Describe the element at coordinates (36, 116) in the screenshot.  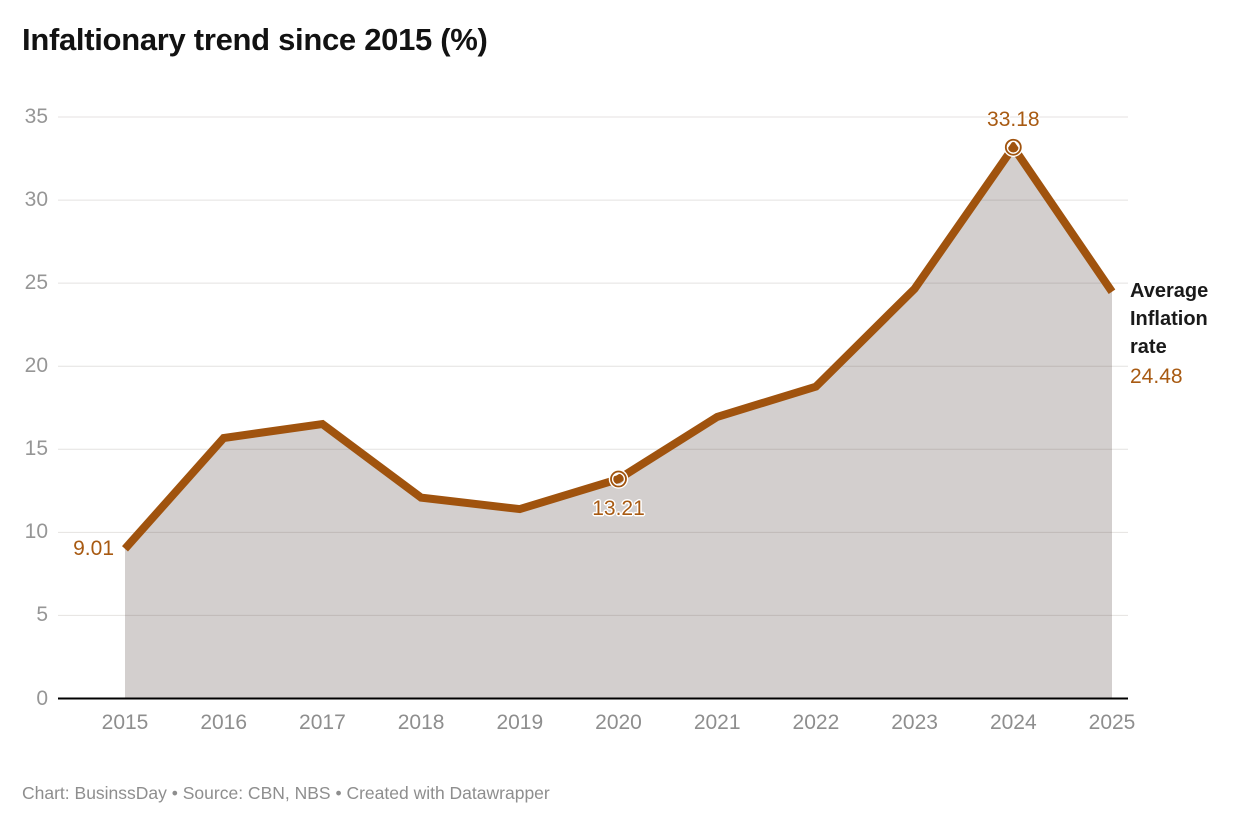
I see `y-tick-label: 35` at that location.